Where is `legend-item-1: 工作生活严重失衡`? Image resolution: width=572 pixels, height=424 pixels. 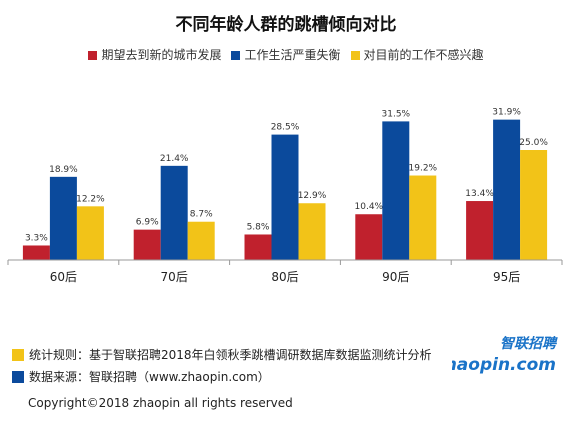 legend-item-1: 工作生活严重失衡 is located at coordinates (286, 54).